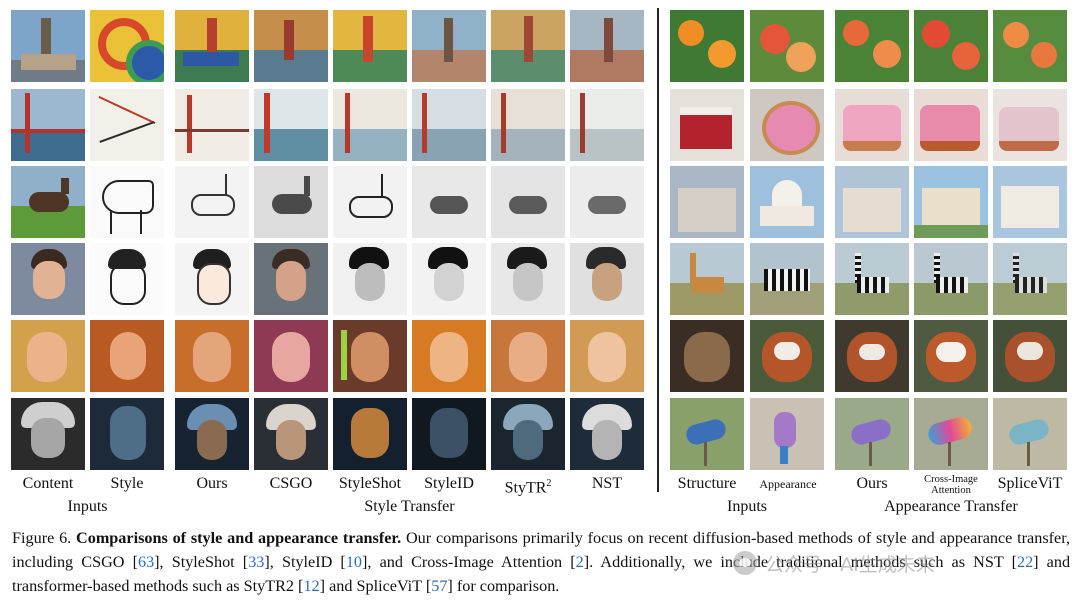 This screenshot has height=603, width=1080. I want to click on label-appearance: Appearance, so click(788, 484).